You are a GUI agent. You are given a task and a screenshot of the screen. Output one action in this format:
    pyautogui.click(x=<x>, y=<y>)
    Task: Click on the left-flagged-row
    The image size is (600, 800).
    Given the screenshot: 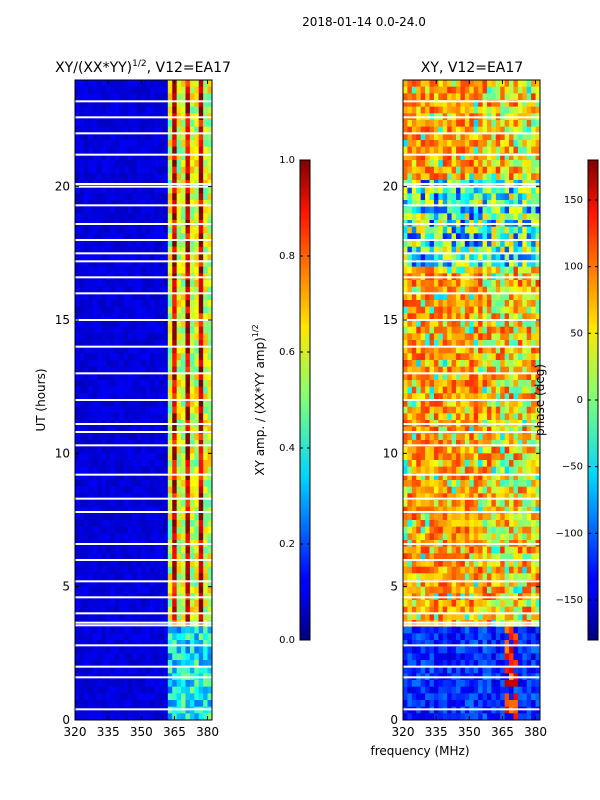 What is the action you would take?
    pyautogui.click(x=143, y=560)
    